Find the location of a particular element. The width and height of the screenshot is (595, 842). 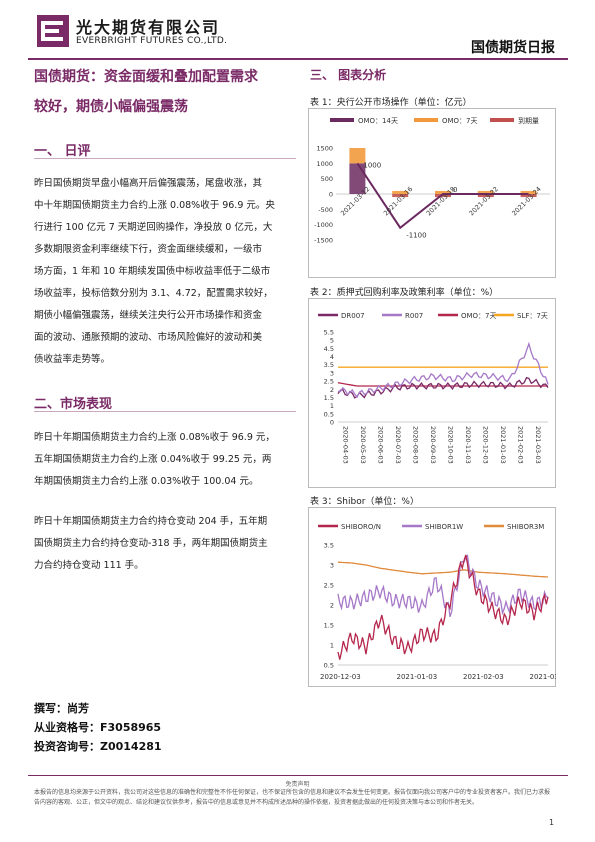

section-market-heading: 二、市场表现 is located at coordinates (73, 404).